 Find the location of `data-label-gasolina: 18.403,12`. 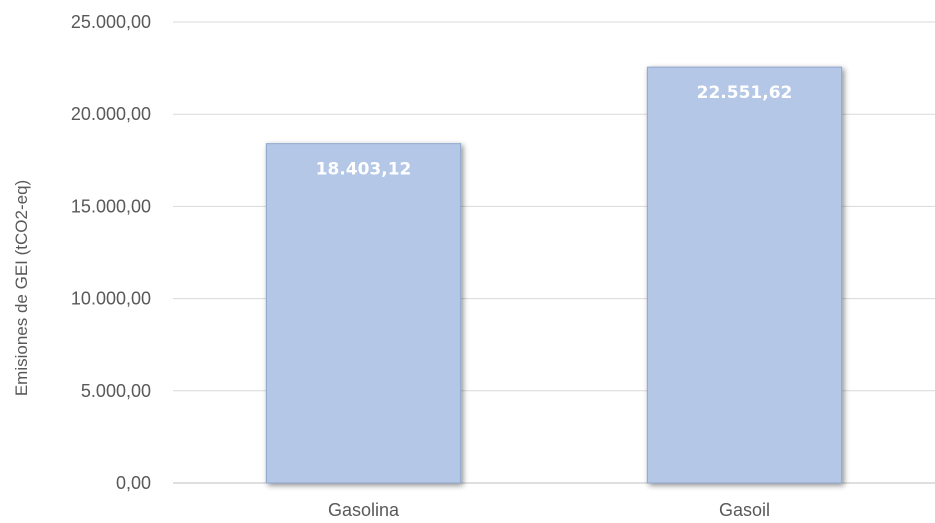

data-label-gasolina: 18.403,12 is located at coordinates (364, 170).